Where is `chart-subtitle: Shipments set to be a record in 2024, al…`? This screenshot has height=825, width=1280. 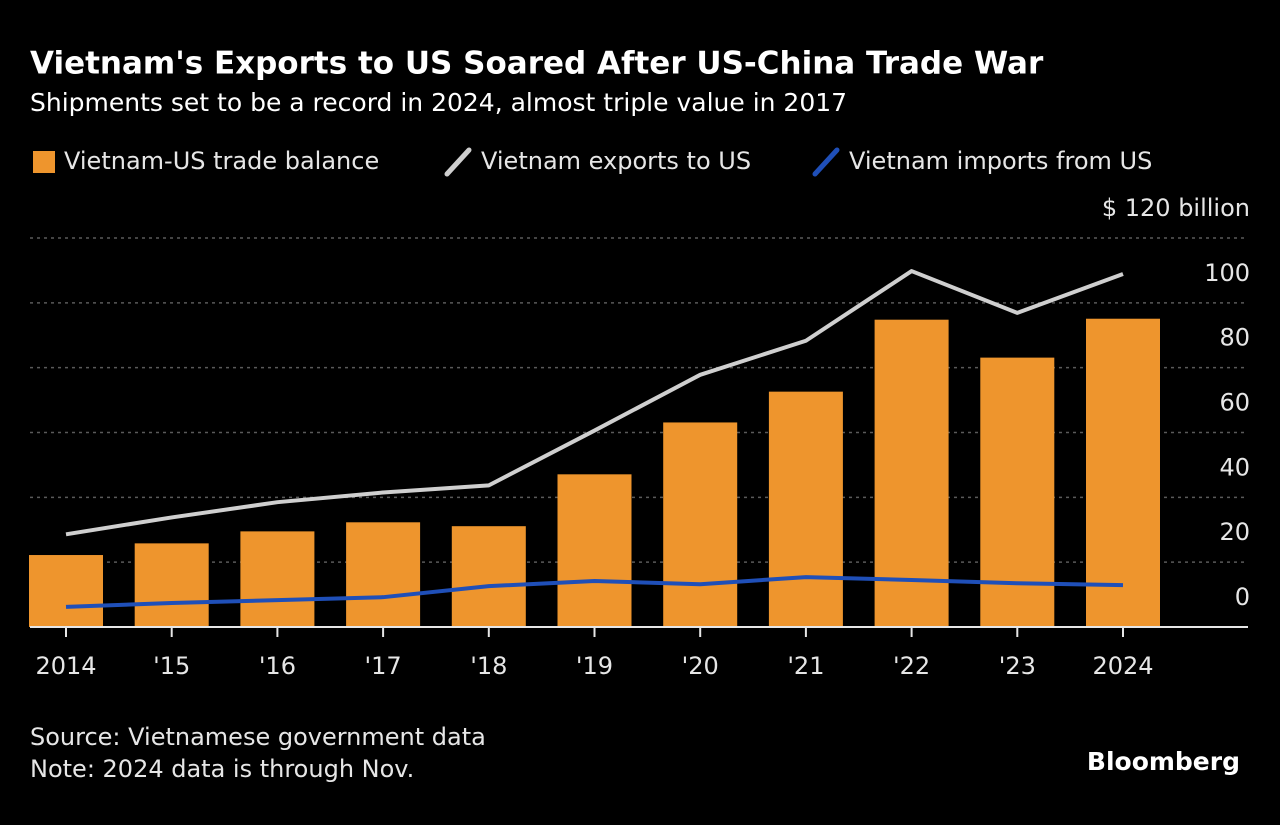 chart-subtitle: Shipments set to be a record in 2024, al… is located at coordinates (438, 102).